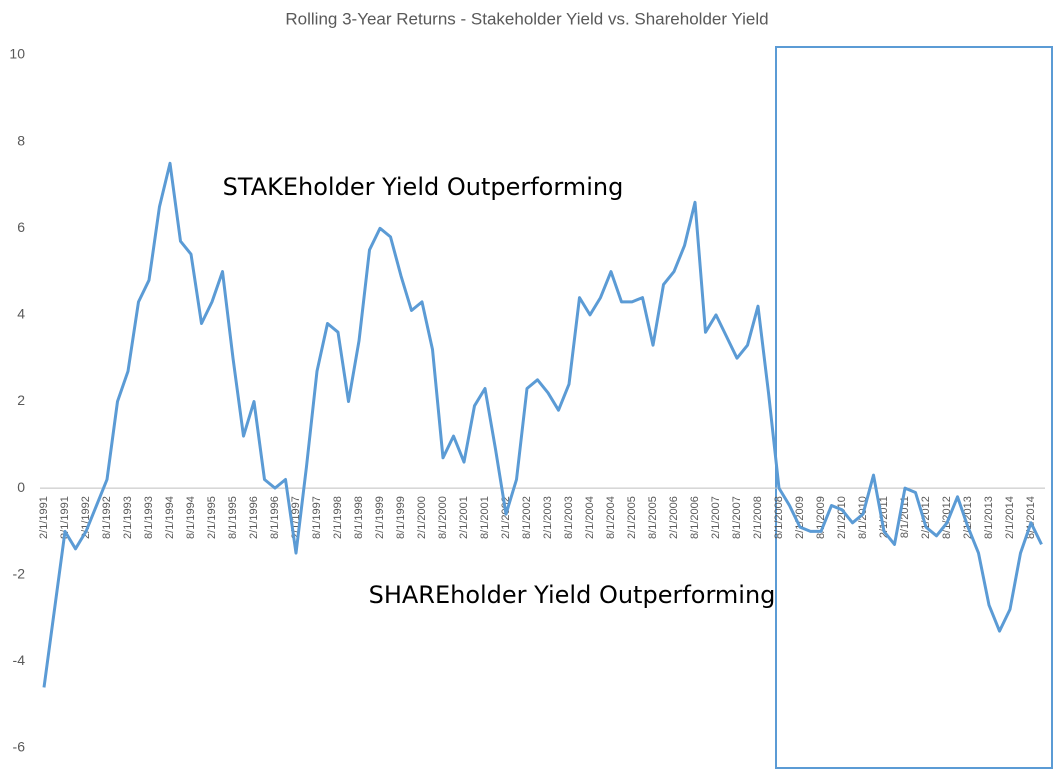  Describe the element at coordinates (21, 487) in the screenshot. I see `y-tick-label: 0` at that location.